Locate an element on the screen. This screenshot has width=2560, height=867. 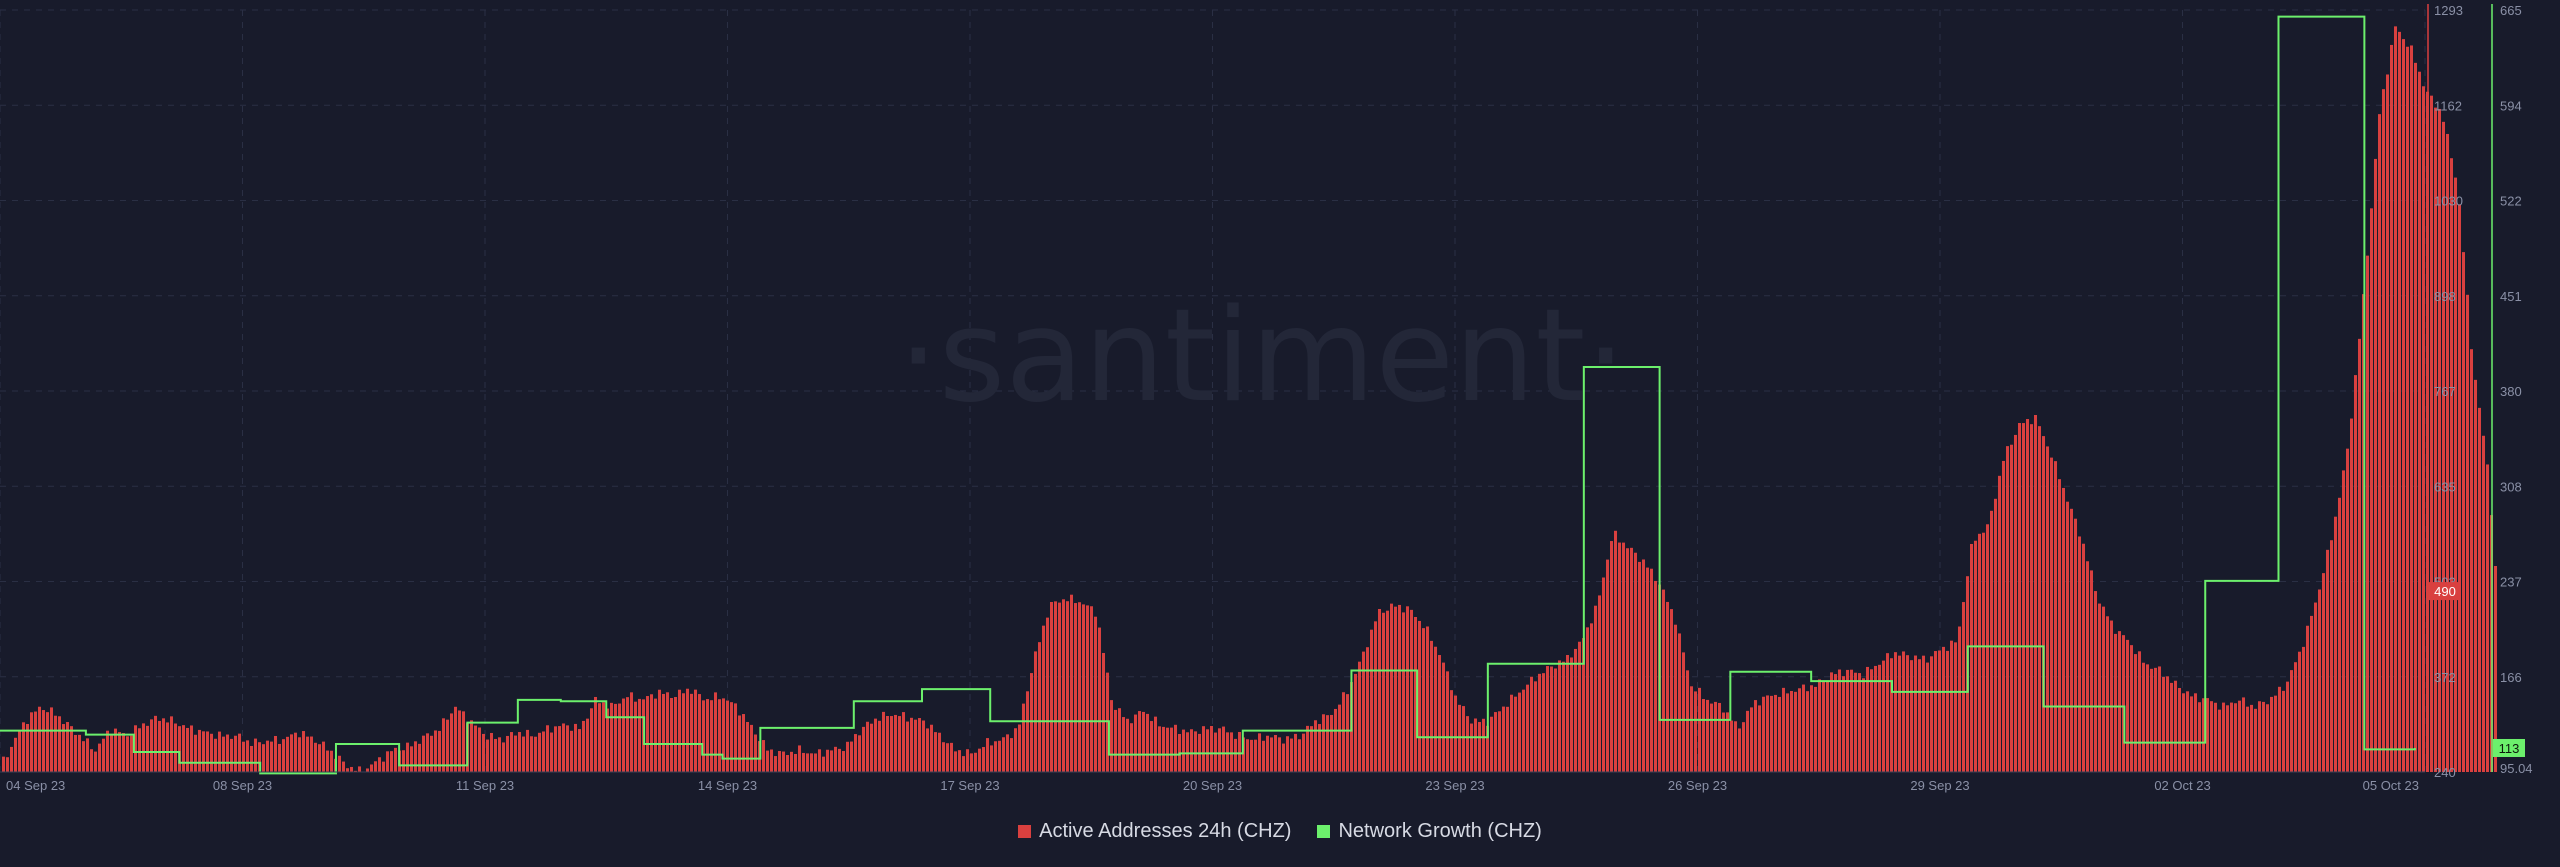
left-axis-tick-label: 372 is located at coordinates (2445, 677).